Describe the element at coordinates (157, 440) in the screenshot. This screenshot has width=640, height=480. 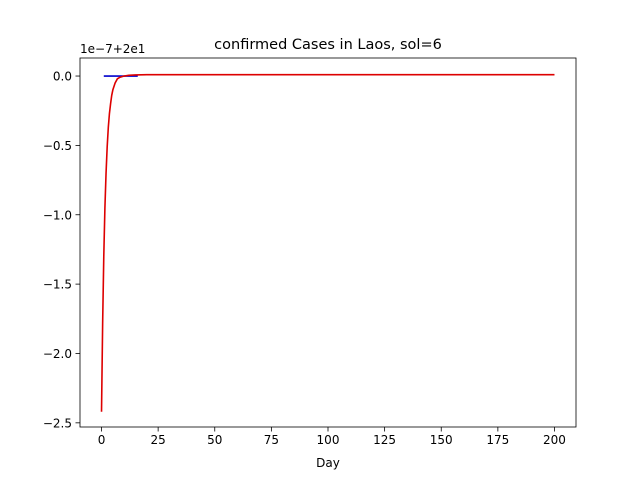
I see `x-tick-label: 25` at that location.